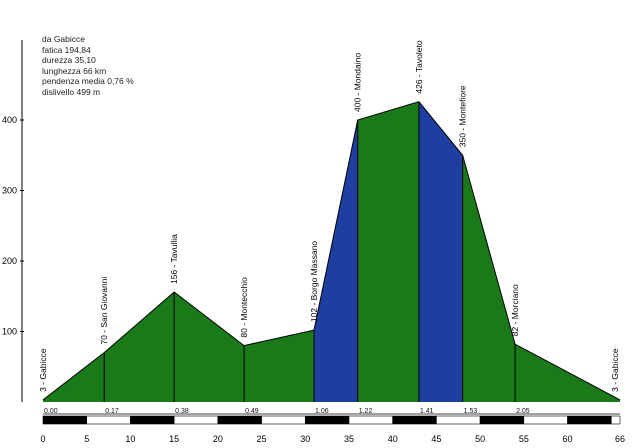 This screenshot has height=448, width=636. What do you see at coordinates (174, 259) in the screenshot?
I see `waypoint-label: 156 - Tavullia` at bounding box center [174, 259].